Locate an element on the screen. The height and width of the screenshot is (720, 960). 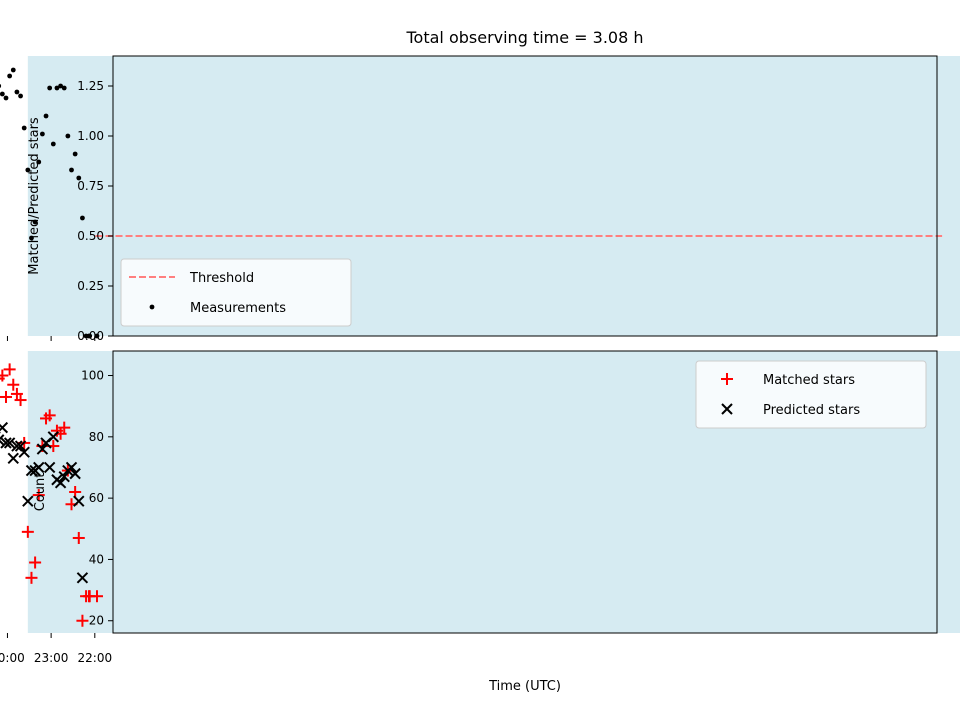
p0-y-tick-label: 1.00 is located at coordinates (90, 136).